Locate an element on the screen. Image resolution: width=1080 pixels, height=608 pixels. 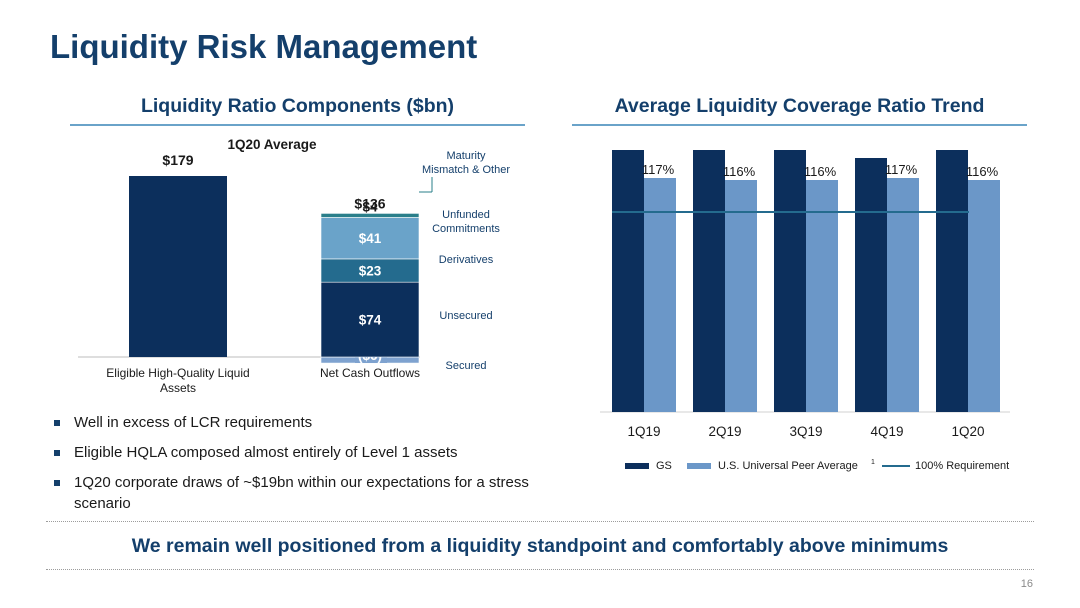
segment-label: $23 is located at coordinates (370, 271).